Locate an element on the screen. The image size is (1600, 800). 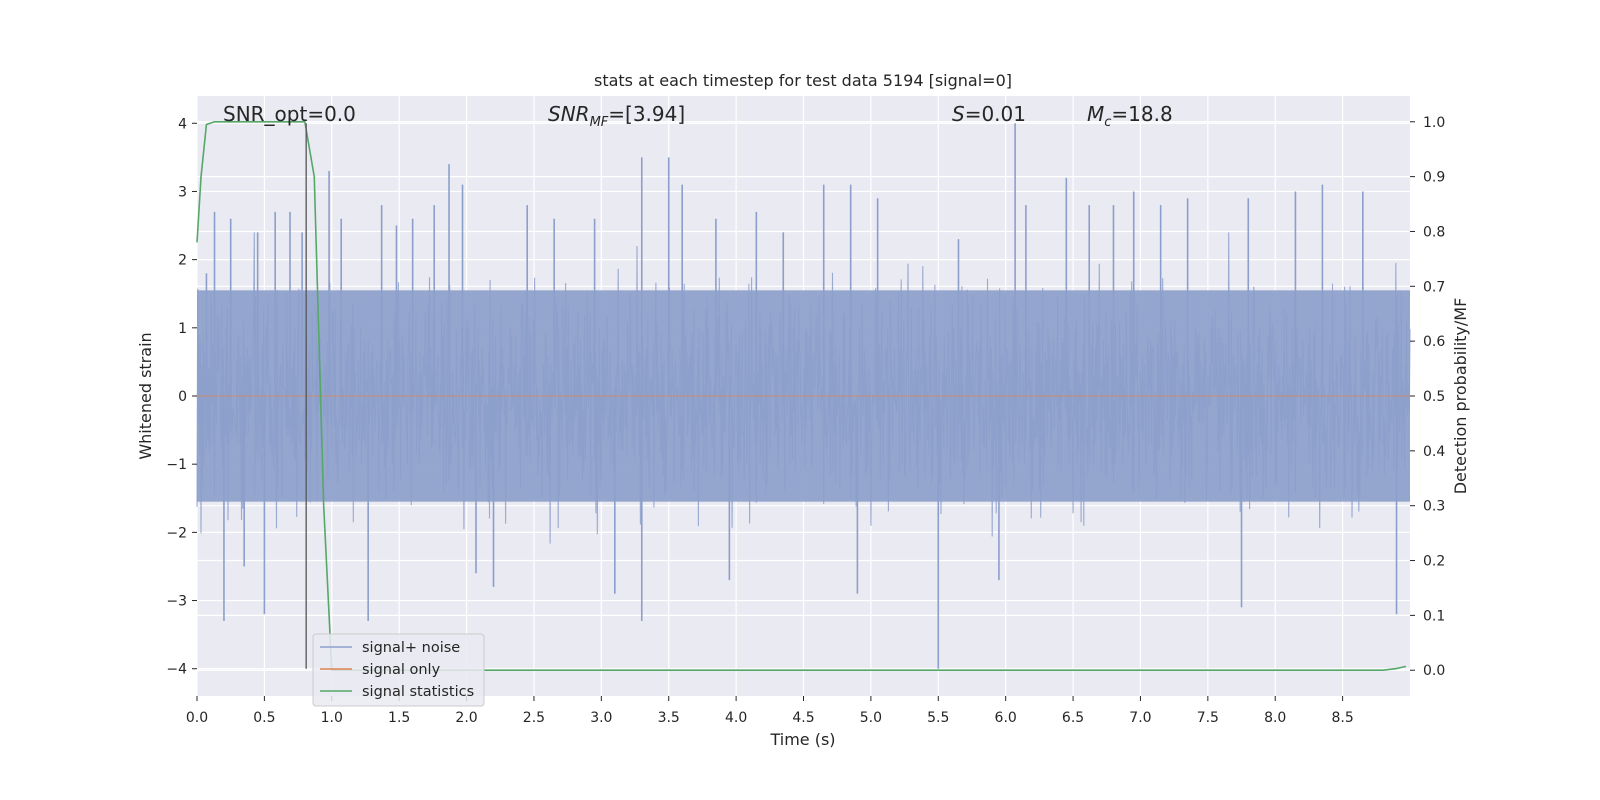
y2-tick-label-2: 0.2 is located at coordinates (1434, 562).